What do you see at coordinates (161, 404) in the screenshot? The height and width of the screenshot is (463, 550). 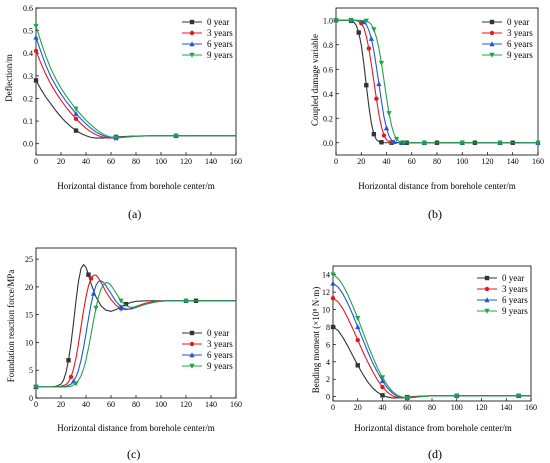 I see `panel-c-xtick-label: 100` at bounding box center [161, 404].